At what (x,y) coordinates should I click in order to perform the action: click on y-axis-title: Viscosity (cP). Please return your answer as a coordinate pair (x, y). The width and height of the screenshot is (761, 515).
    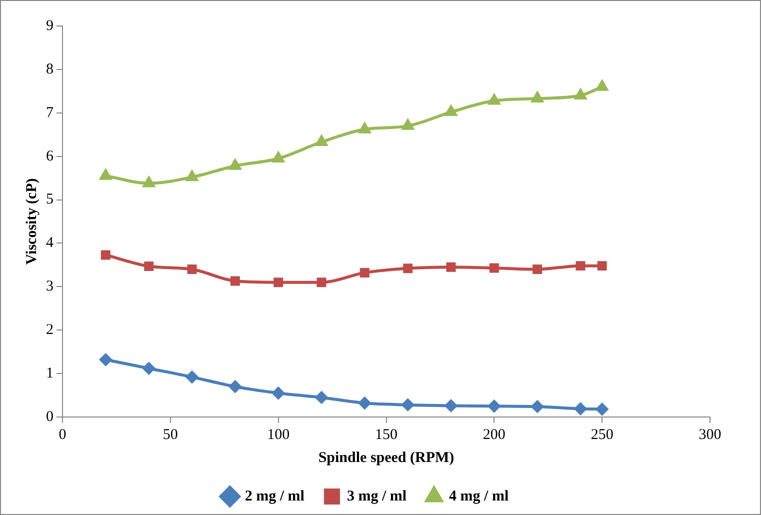
    Looking at the image, I should click on (32, 221).